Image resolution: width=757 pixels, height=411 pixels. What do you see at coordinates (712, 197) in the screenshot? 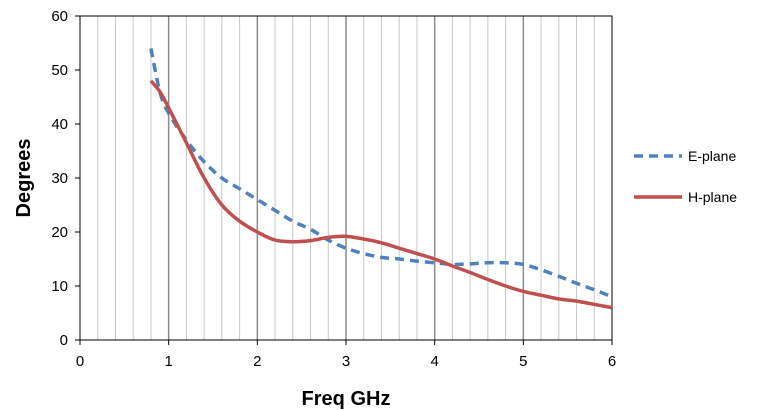
I see `legend-label-h-plane: H-plane` at bounding box center [712, 197].